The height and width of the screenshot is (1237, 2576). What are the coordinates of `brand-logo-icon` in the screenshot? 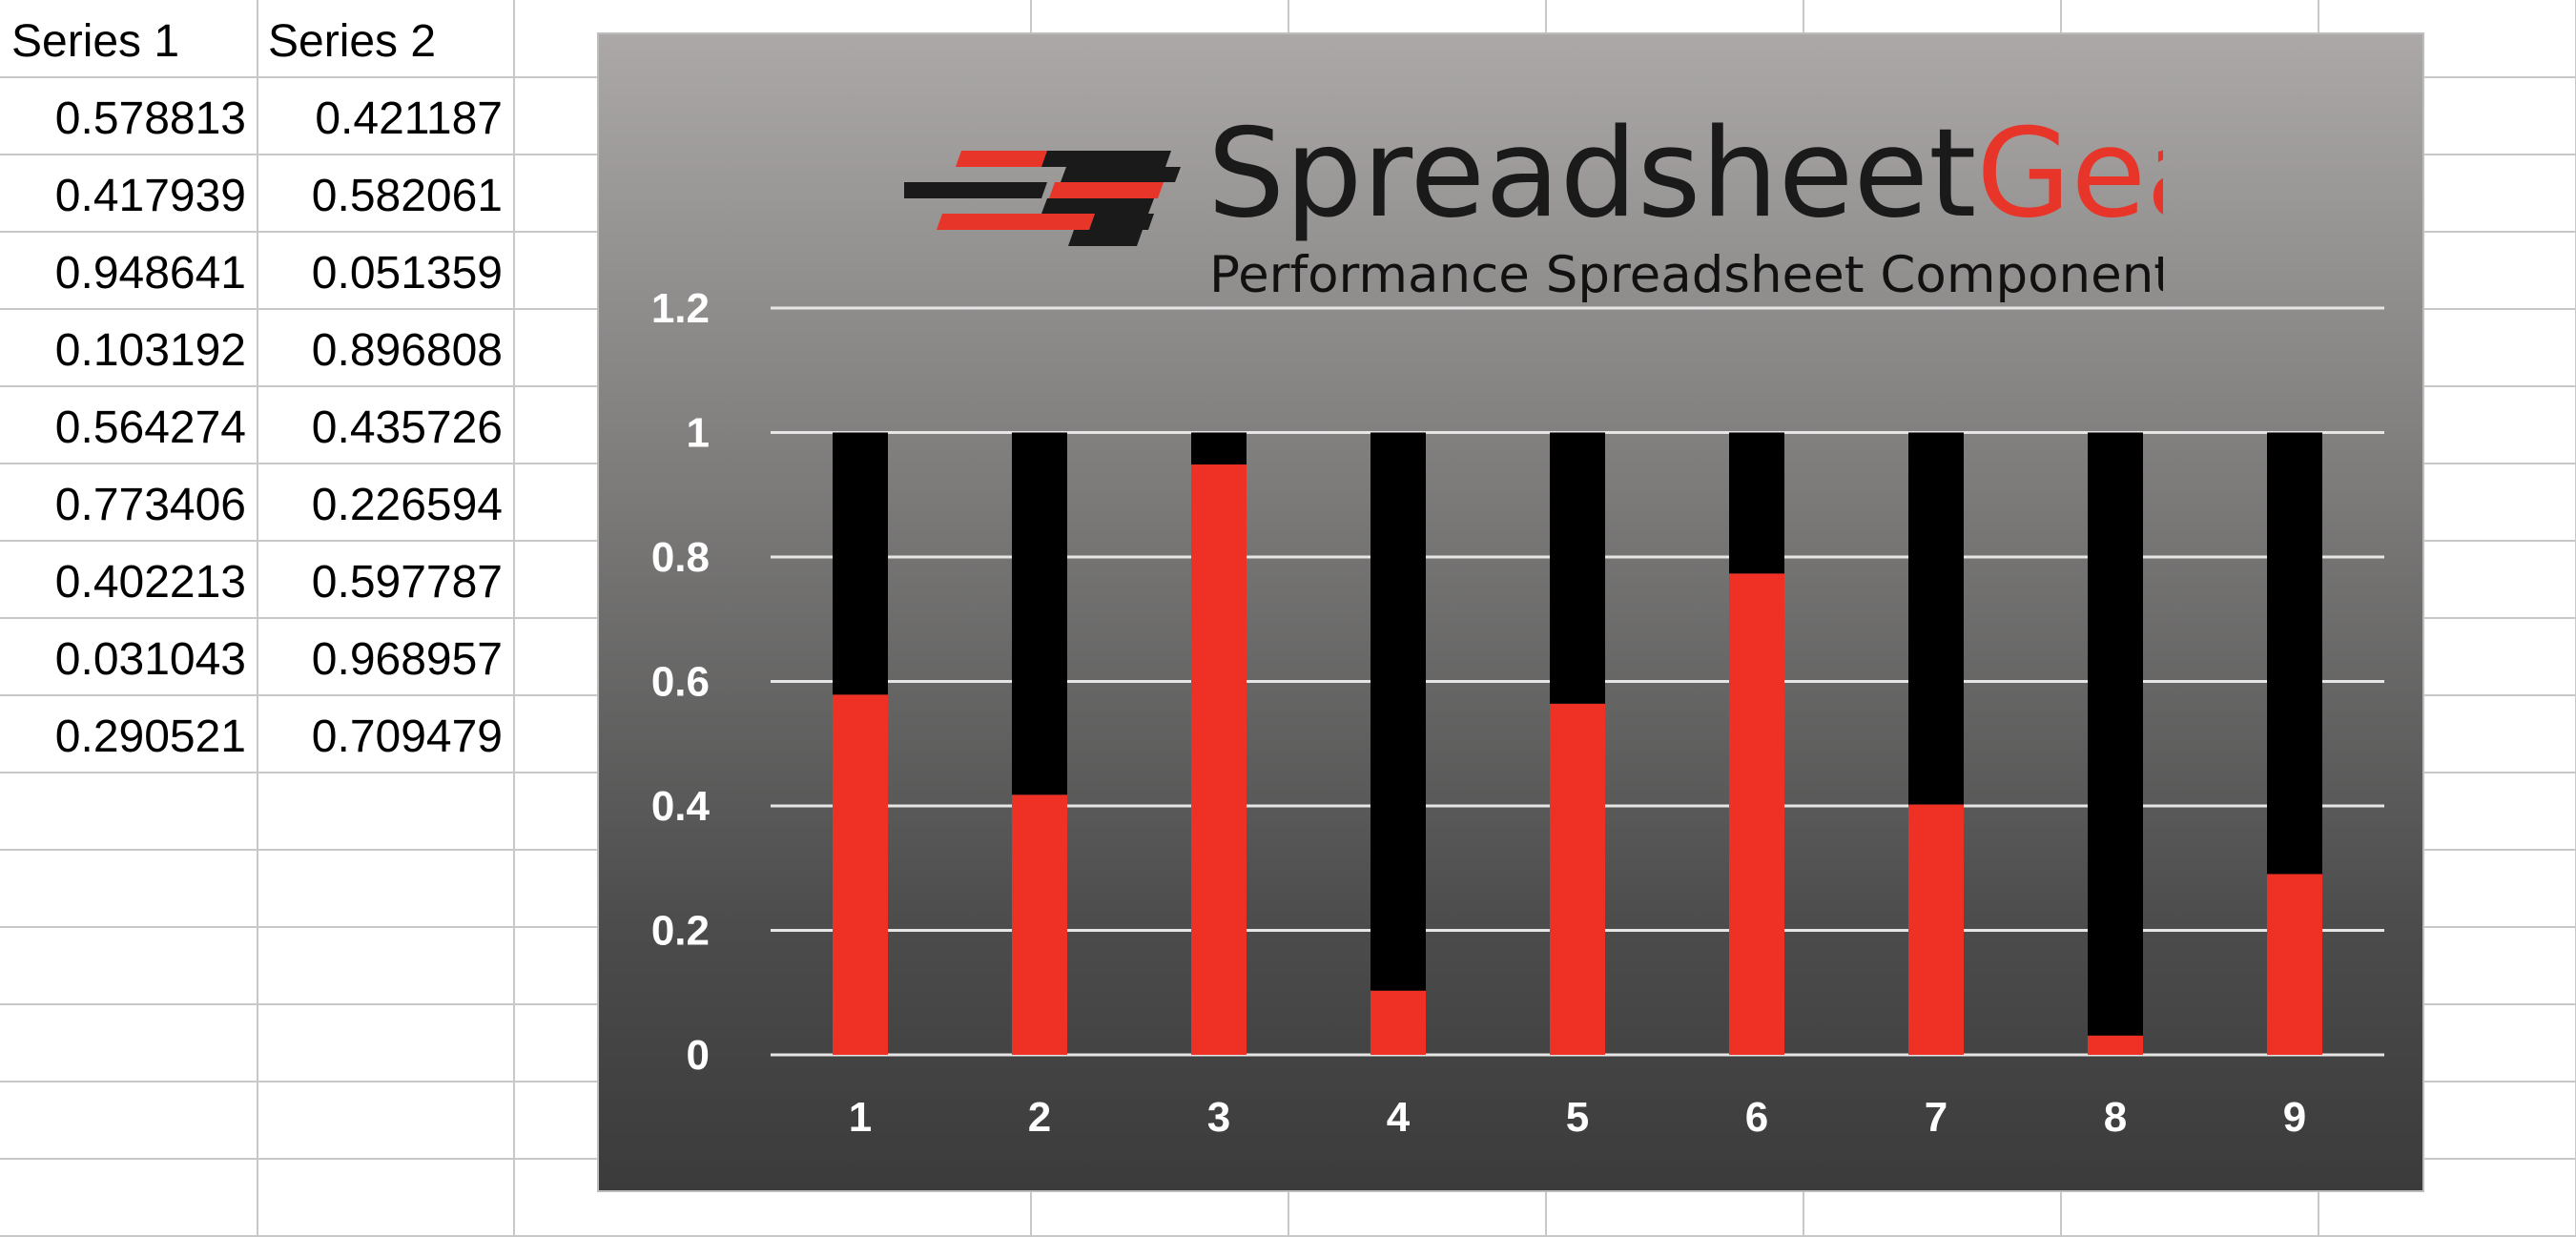 It's located at (1042, 198).